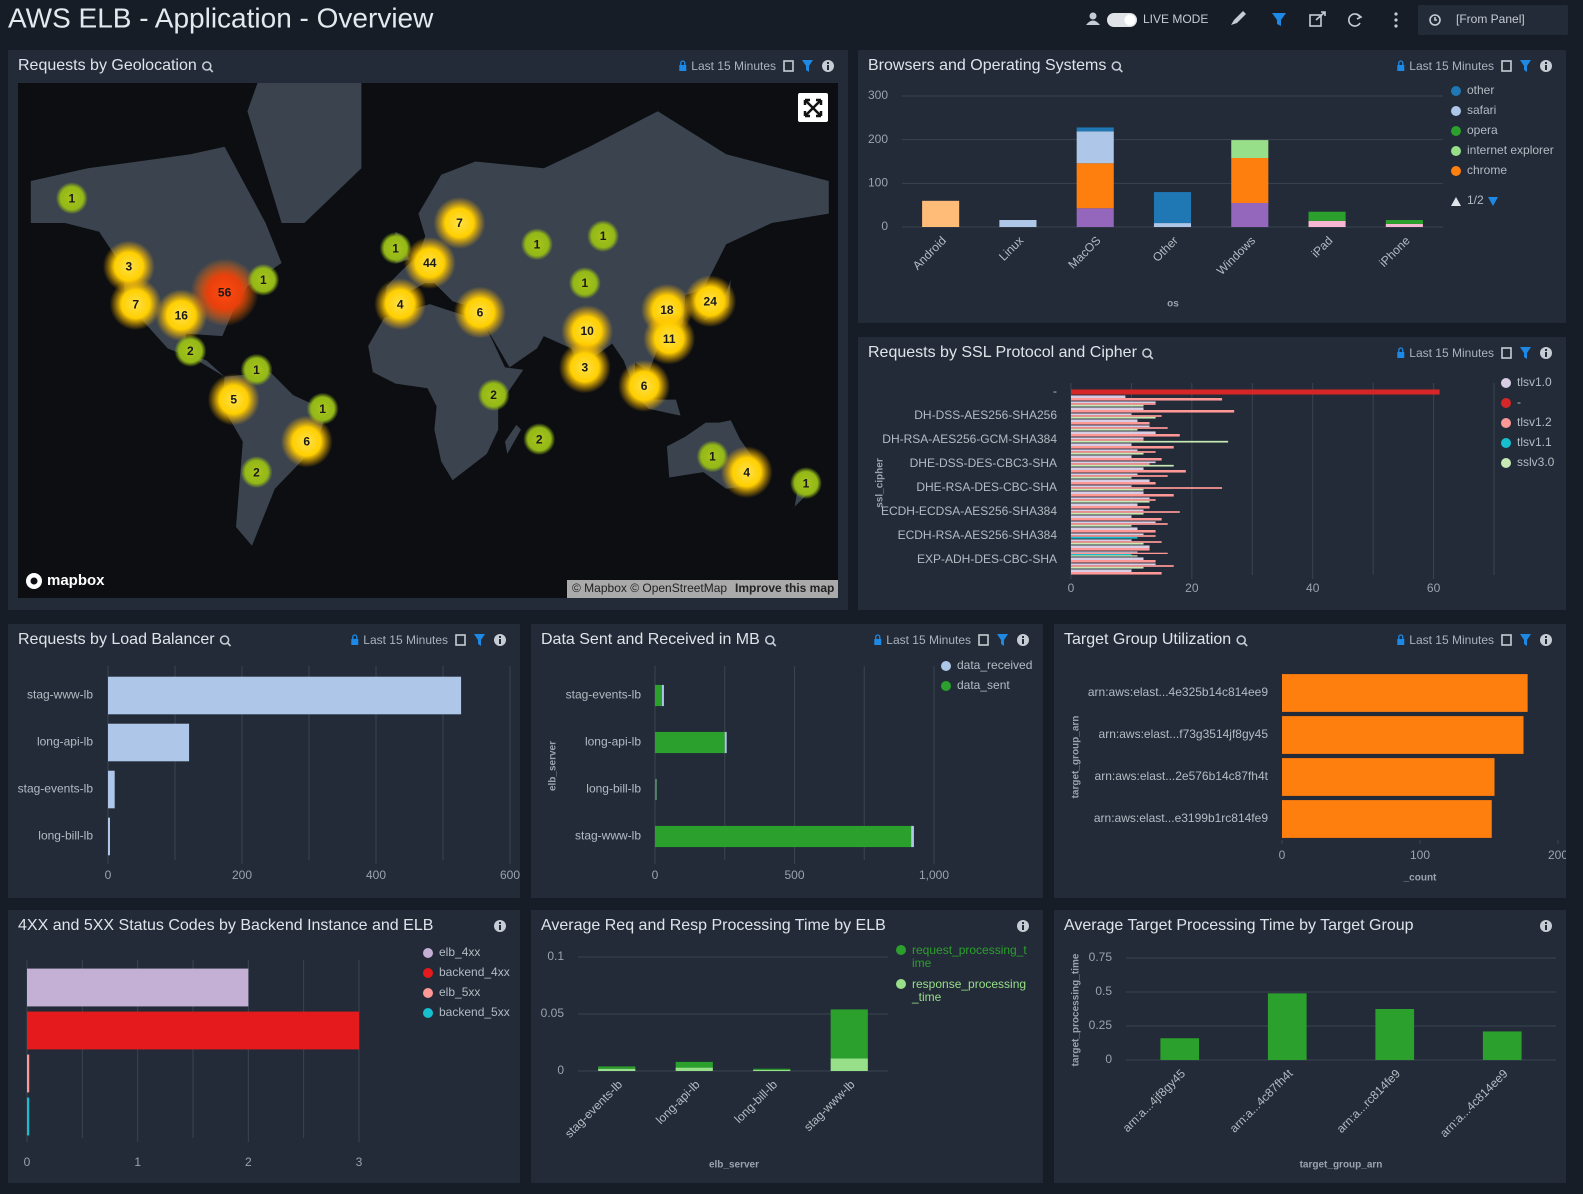 The height and width of the screenshot is (1194, 1583). Describe the element at coordinates (813, 107) in the screenshot. I see `fullscreen-button` at that location.